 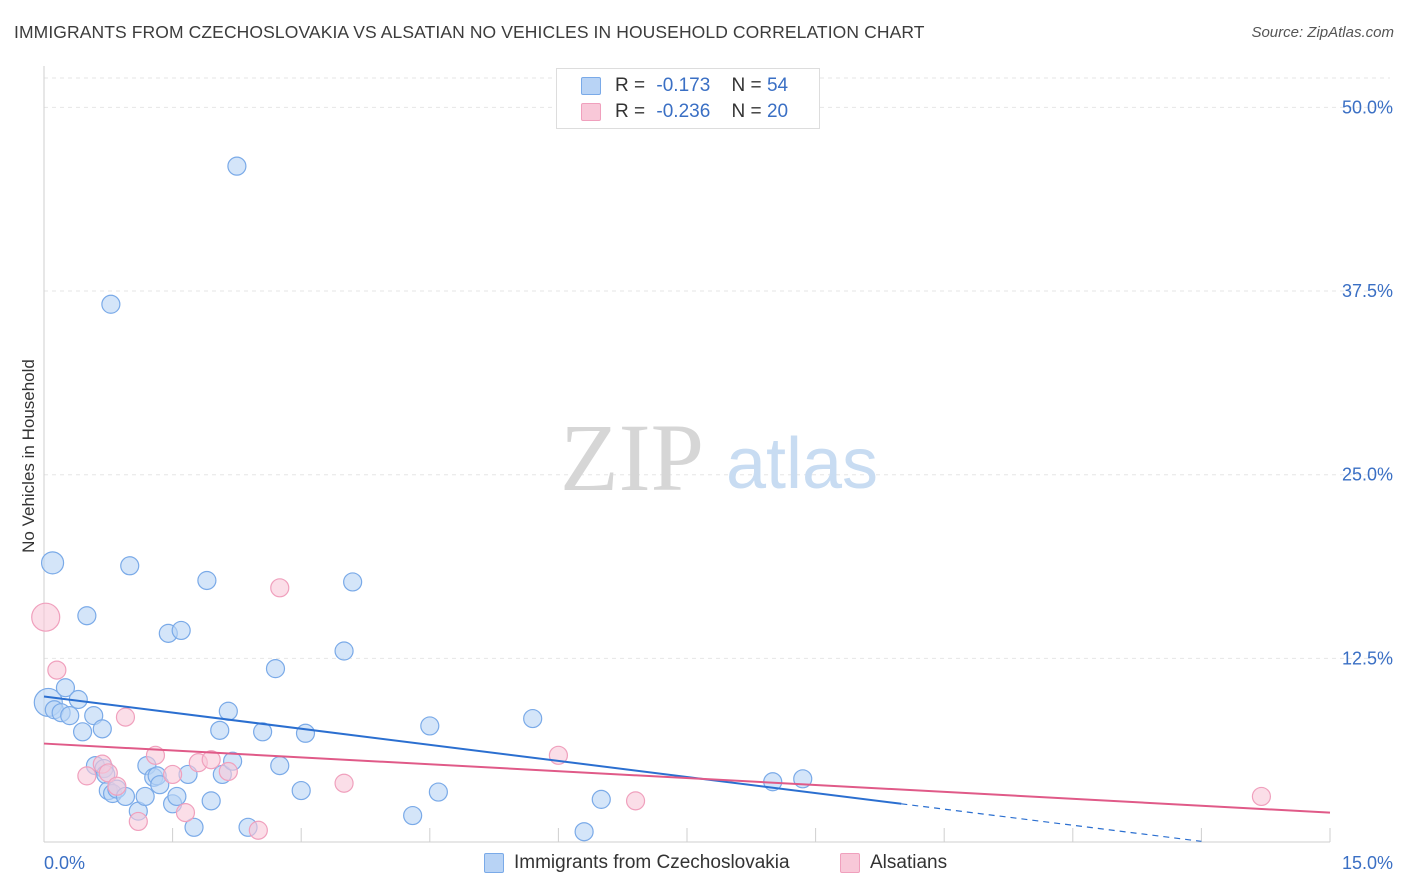 What do you see at coordinates (683, 85) in the screenshot?
I see `legend-r-value: -0.173` at bounding box center [683, 85].